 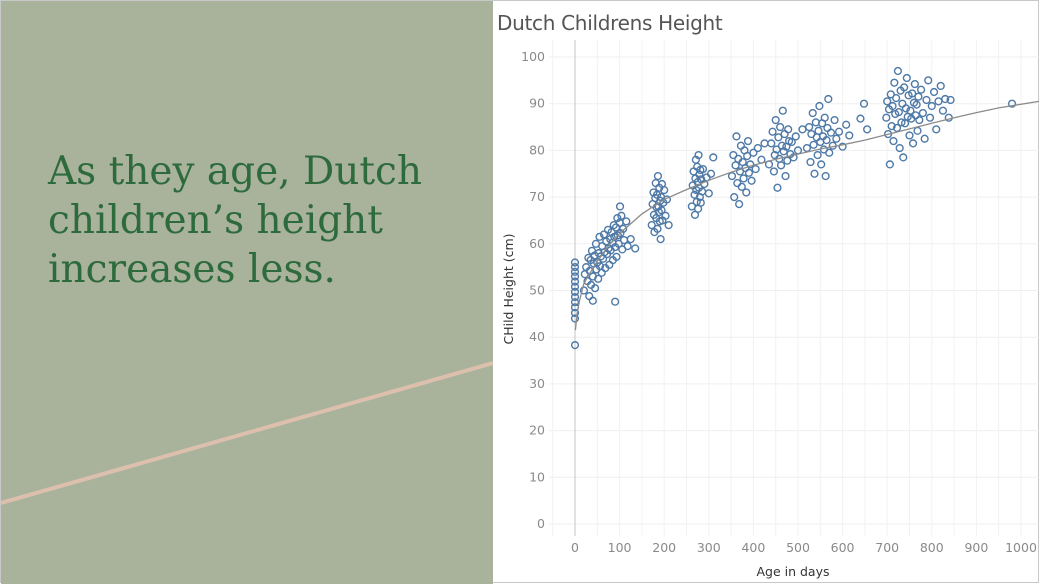 What do you see at coordinates (537, 430) in the screenshot?
I see `y-tick-label: 20` at bounding box center [537, 430].